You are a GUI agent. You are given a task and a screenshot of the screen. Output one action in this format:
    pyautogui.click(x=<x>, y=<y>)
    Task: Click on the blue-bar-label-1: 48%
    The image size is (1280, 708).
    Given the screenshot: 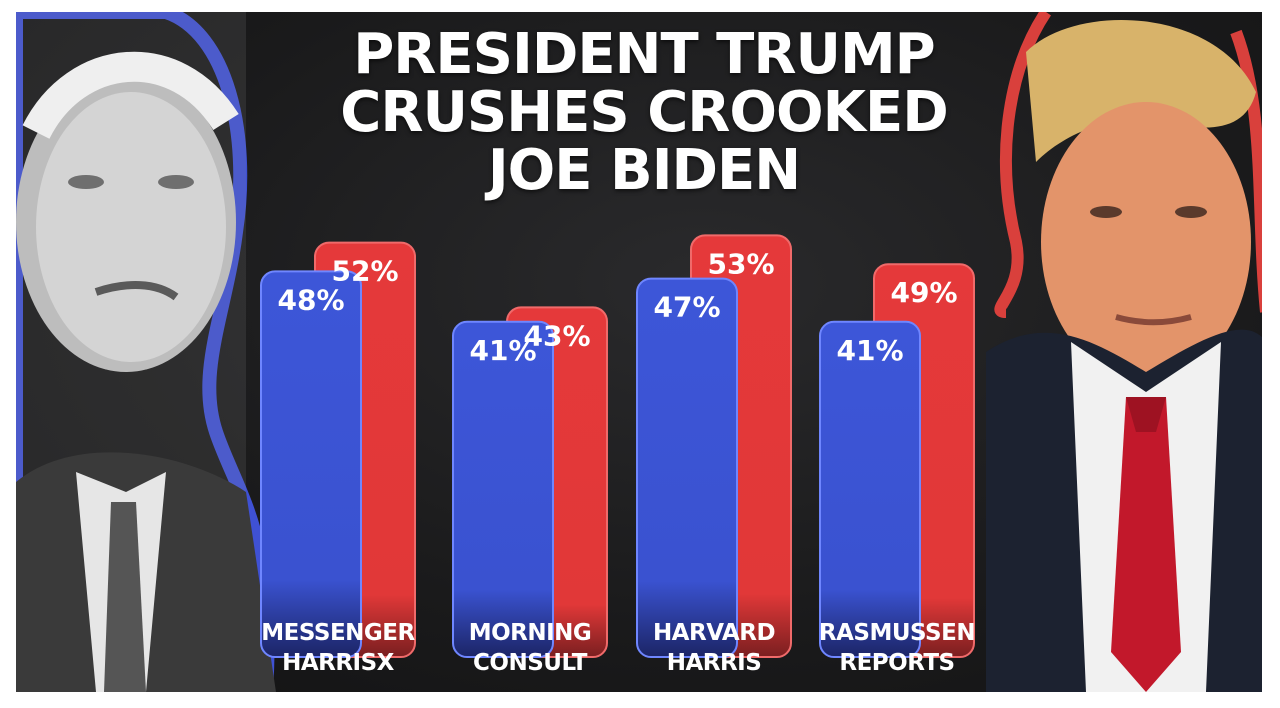 What is the action you would take?
    pyautogui.click(x=310, y=299)
    